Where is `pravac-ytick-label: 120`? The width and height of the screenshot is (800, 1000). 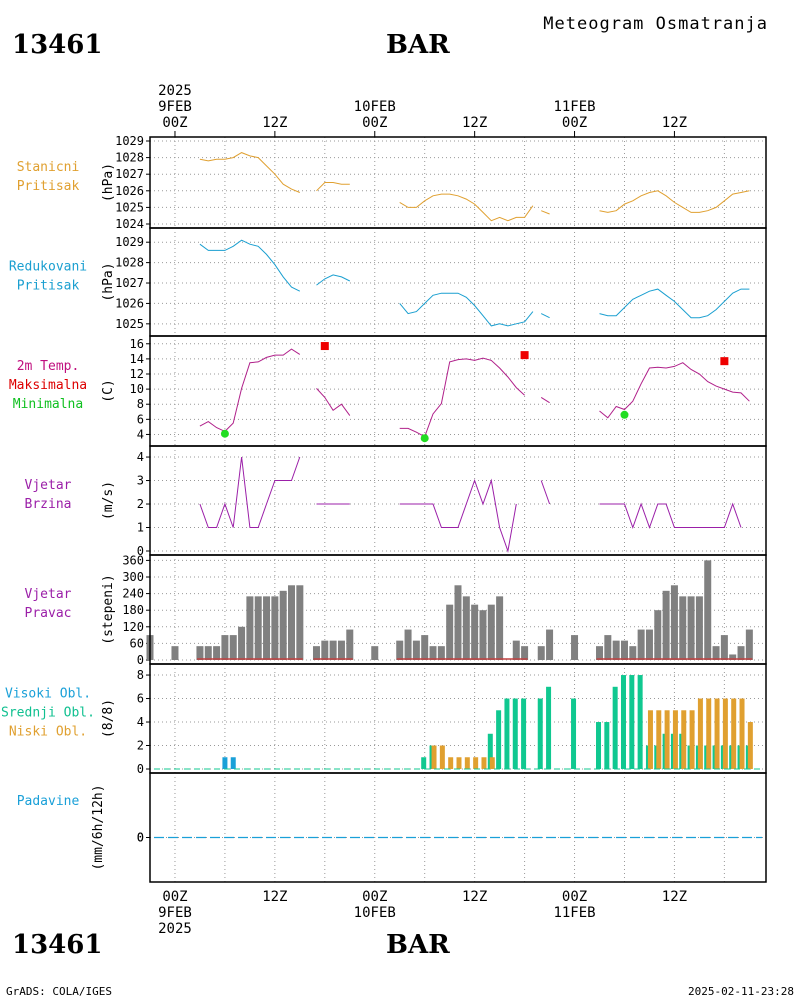
pravac-ytick-label: 120 is located at coordinates (133, 627).